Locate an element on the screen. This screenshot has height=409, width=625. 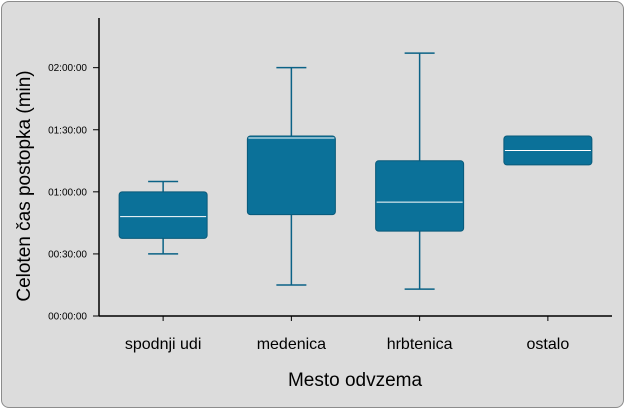
x-tick-label: medenica is located at coordinates (291, 344).